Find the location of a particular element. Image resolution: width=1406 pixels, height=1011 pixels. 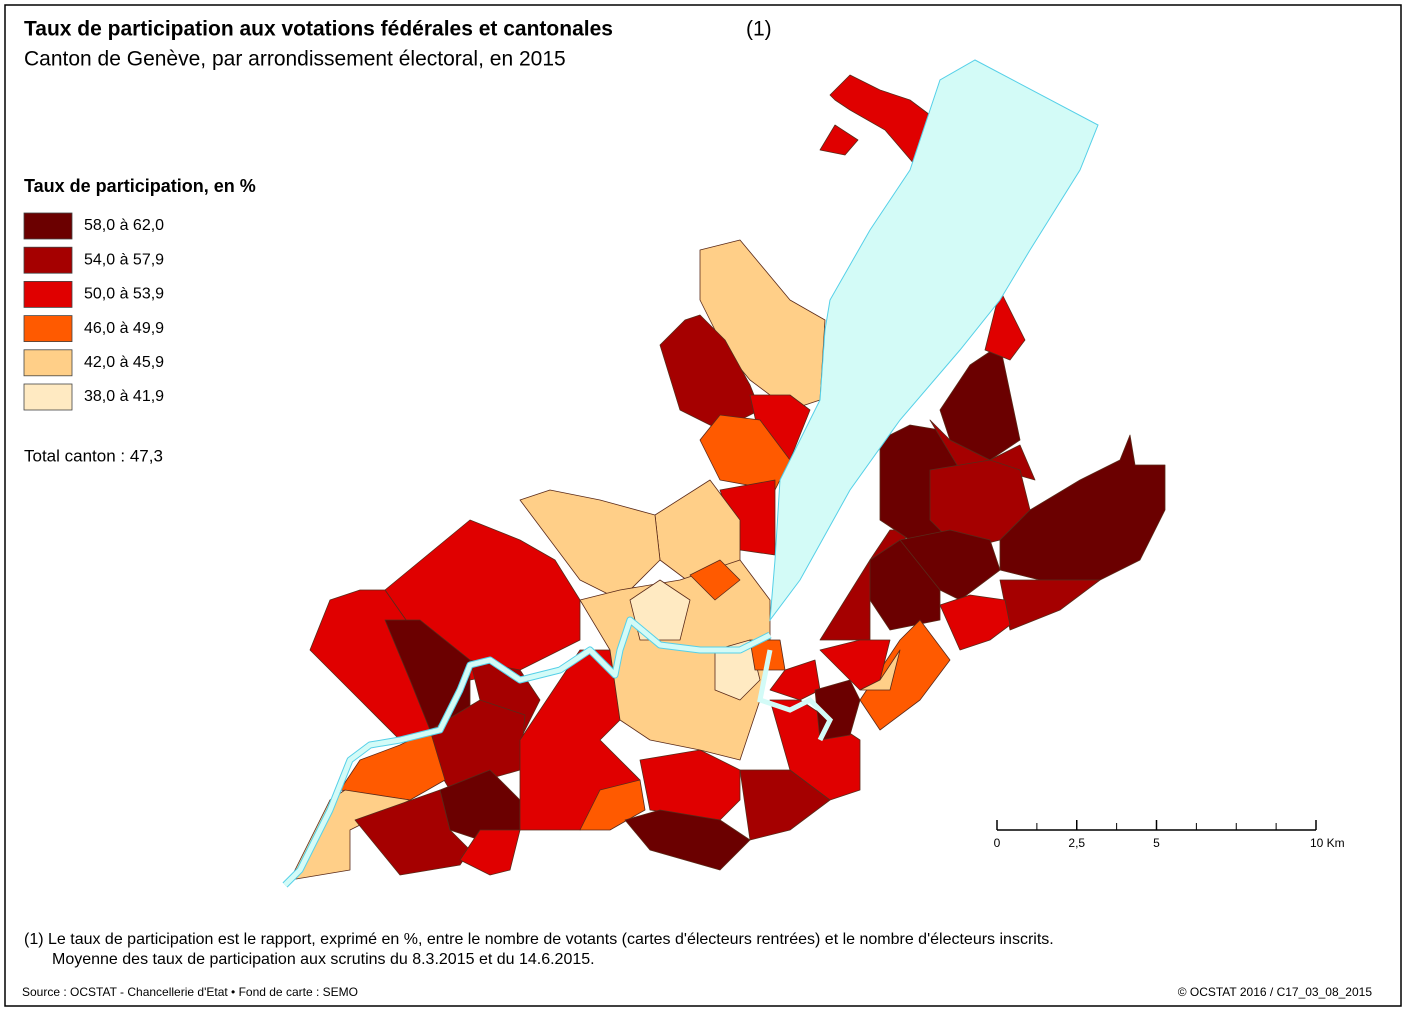

copyright: © OCSTAT 2016 / C17_03_08_2015 is located at coordinates (1275, 992).